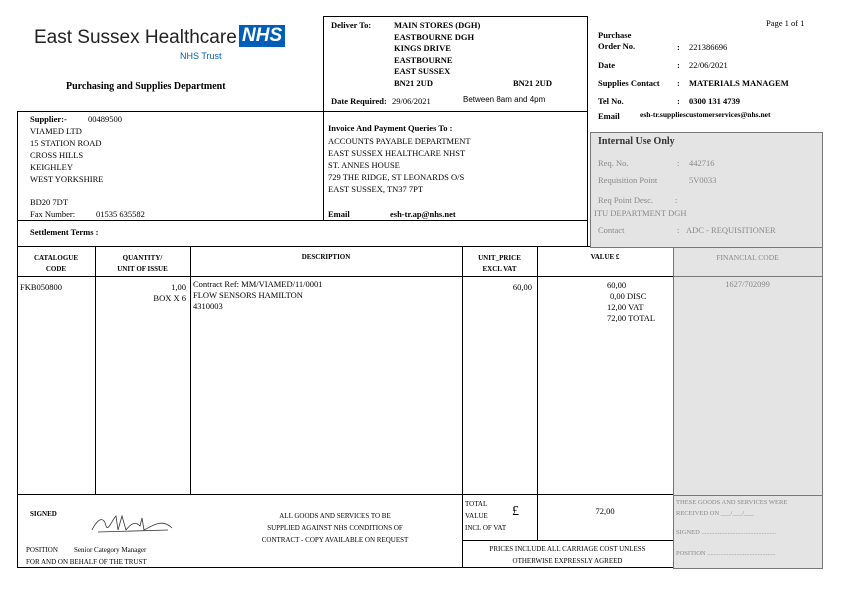 This screenshot has height=595, width=841. Describe the element at coordinates (613, 163) in the screenshot. I see `req-label: Req. No.` at that location.